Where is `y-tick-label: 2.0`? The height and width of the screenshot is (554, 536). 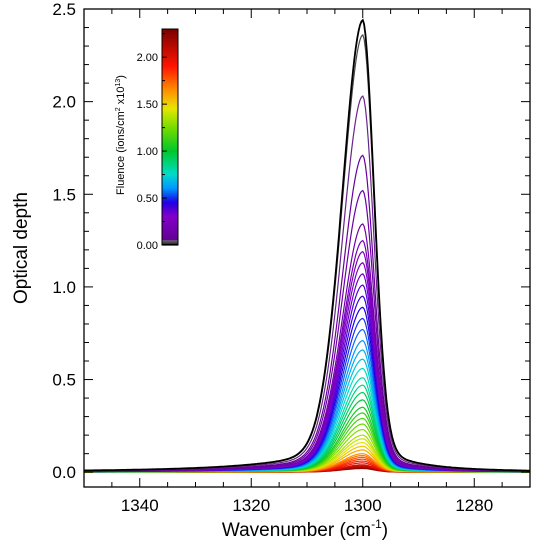
y-tick-label: 2.0 is located at coordinates (64, 102).